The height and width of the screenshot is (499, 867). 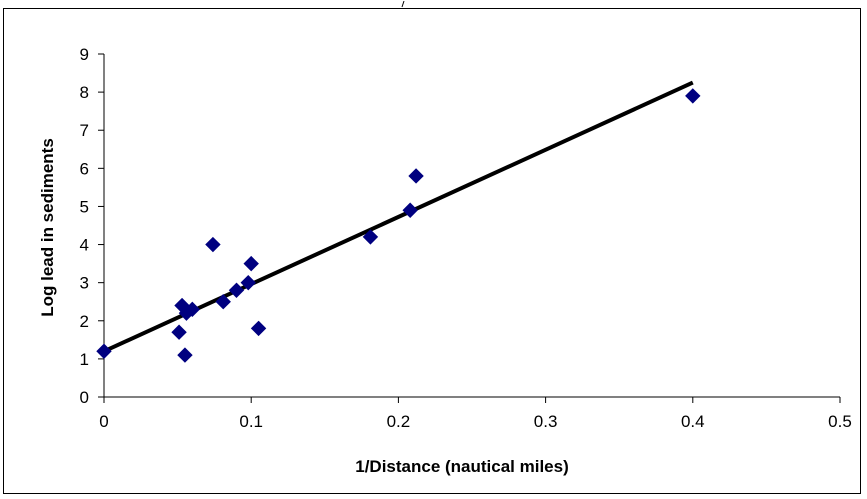 What do you see at coordinates (462, 466) in the screenshot?
I see `x-axis-title: 1/Distance (nautical miles)` at bounding box center [462, 466].